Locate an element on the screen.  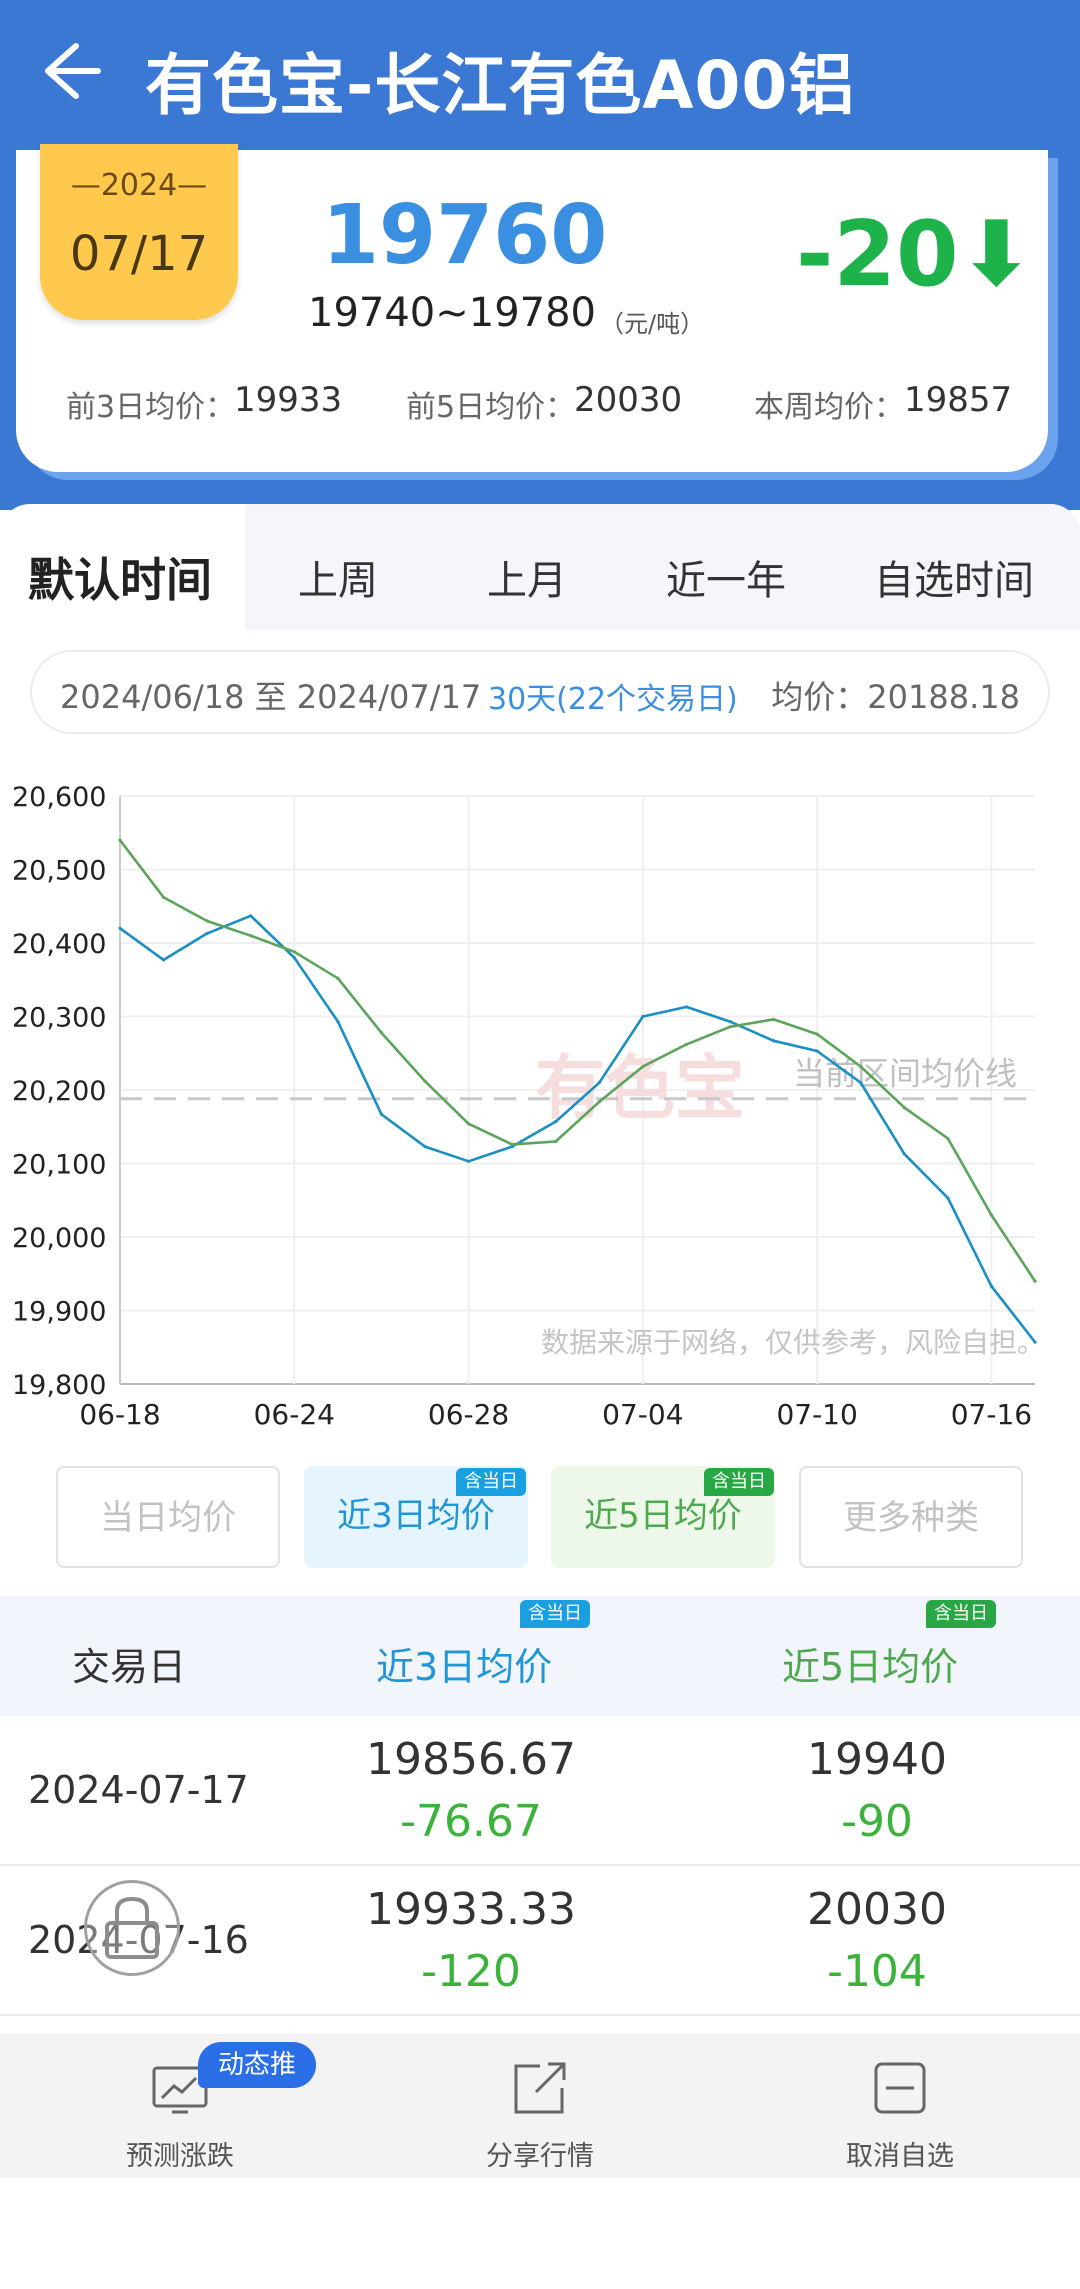
back-arrow-icon is located at coordinates (71, 71).